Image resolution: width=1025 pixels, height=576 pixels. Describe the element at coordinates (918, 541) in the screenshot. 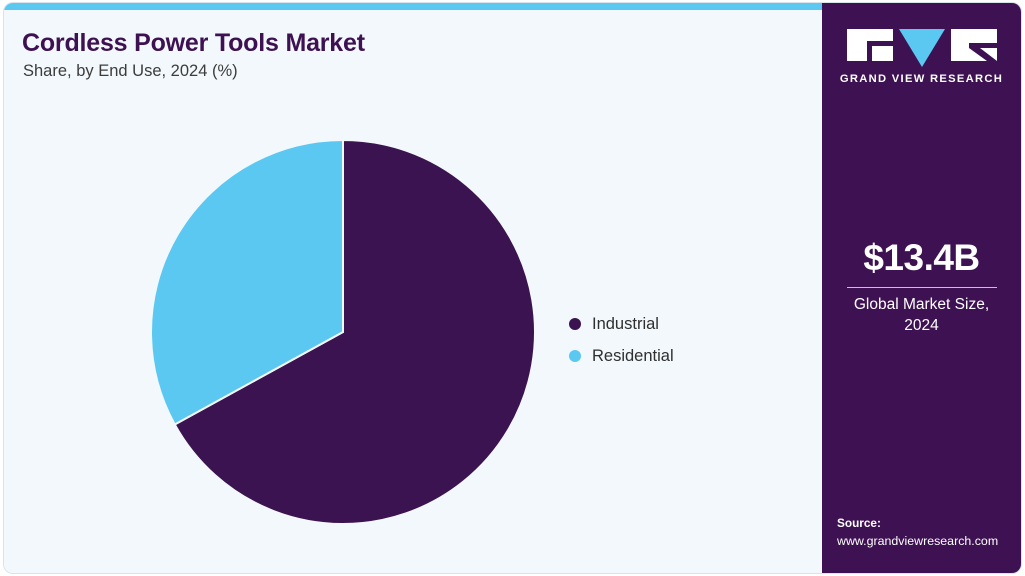

I see `source-url: www.grandviewresearch.com` at that location.